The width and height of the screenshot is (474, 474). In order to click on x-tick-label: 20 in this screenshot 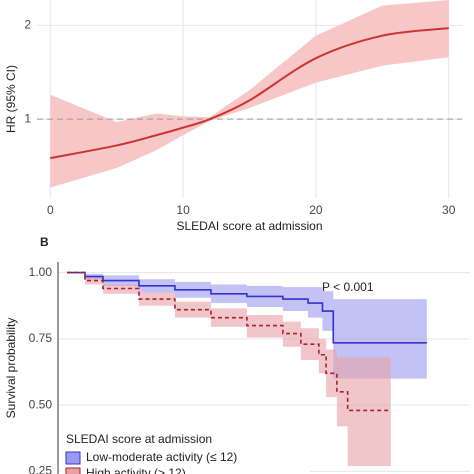, I will do `click(316, 210)`.